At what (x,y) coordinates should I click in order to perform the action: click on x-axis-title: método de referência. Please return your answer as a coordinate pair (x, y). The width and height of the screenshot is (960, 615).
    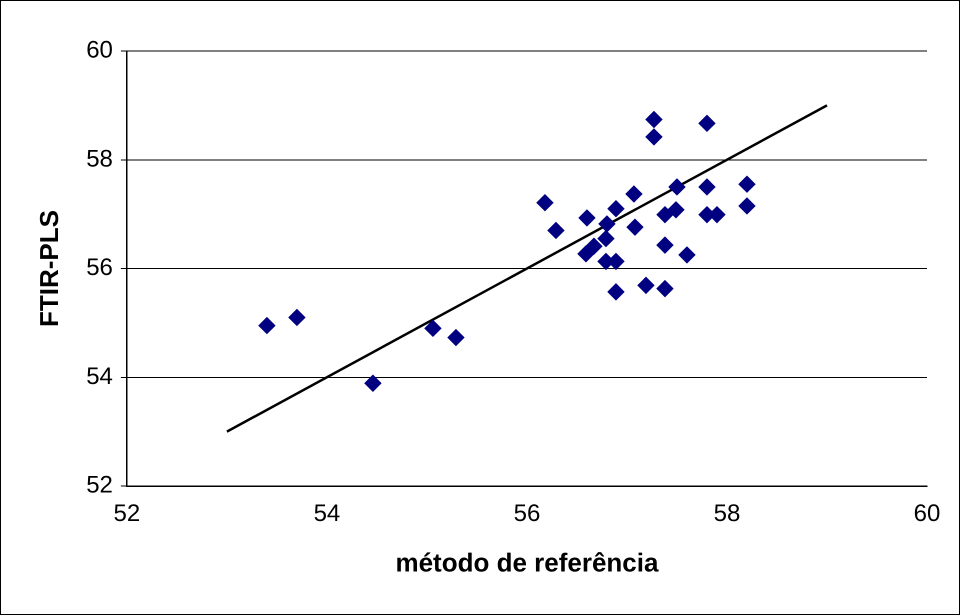
    Looking at the image, I should click on (527, 563).